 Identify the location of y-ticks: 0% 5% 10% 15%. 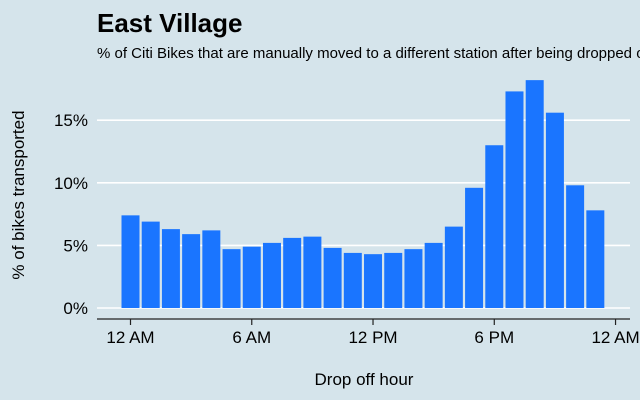
(71, 214).